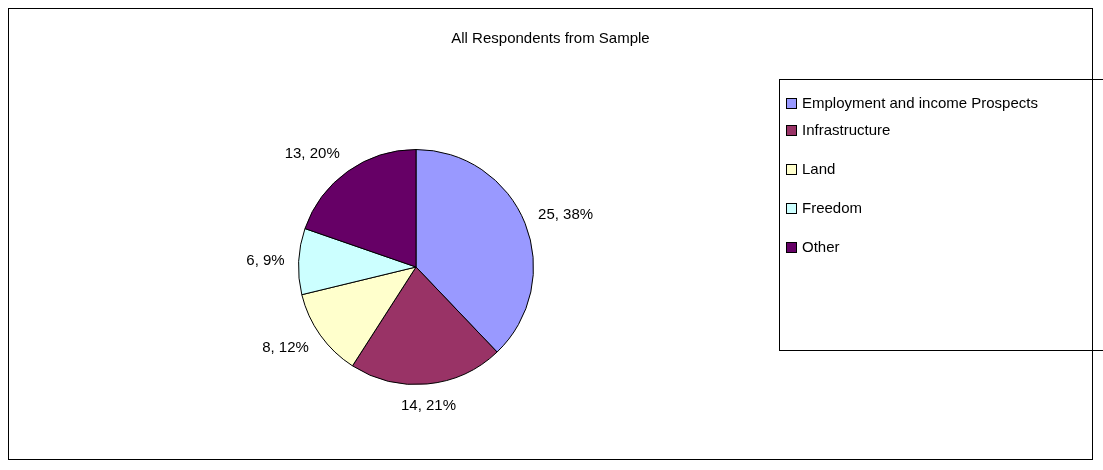 Image resolution: width=1103 pixels, height=470 pixels. I want to click on legend-label: Freedom, so click(833, 207).